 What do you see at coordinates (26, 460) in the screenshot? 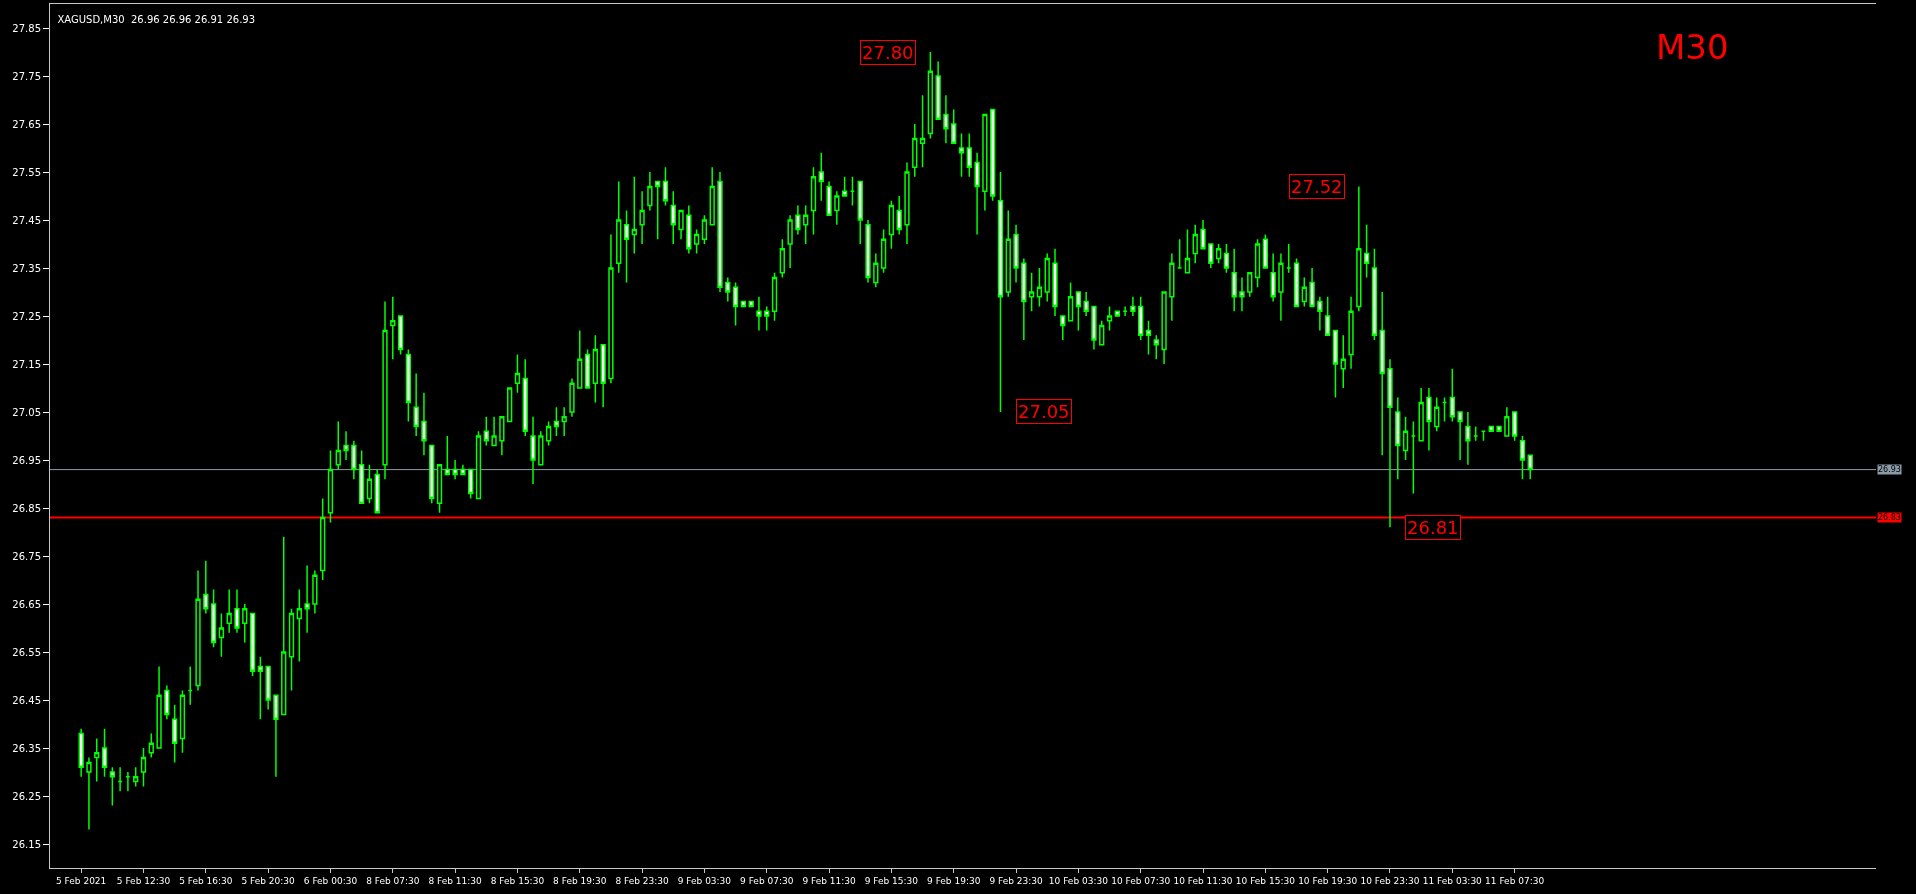
I see `y-tick-label: 26.95` at bounding box center [26, 460].